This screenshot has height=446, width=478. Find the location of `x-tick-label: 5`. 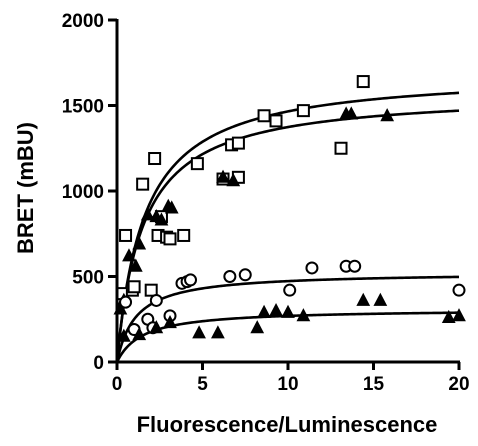

x-tick-label: 5 is located at coordinates (202, 384).